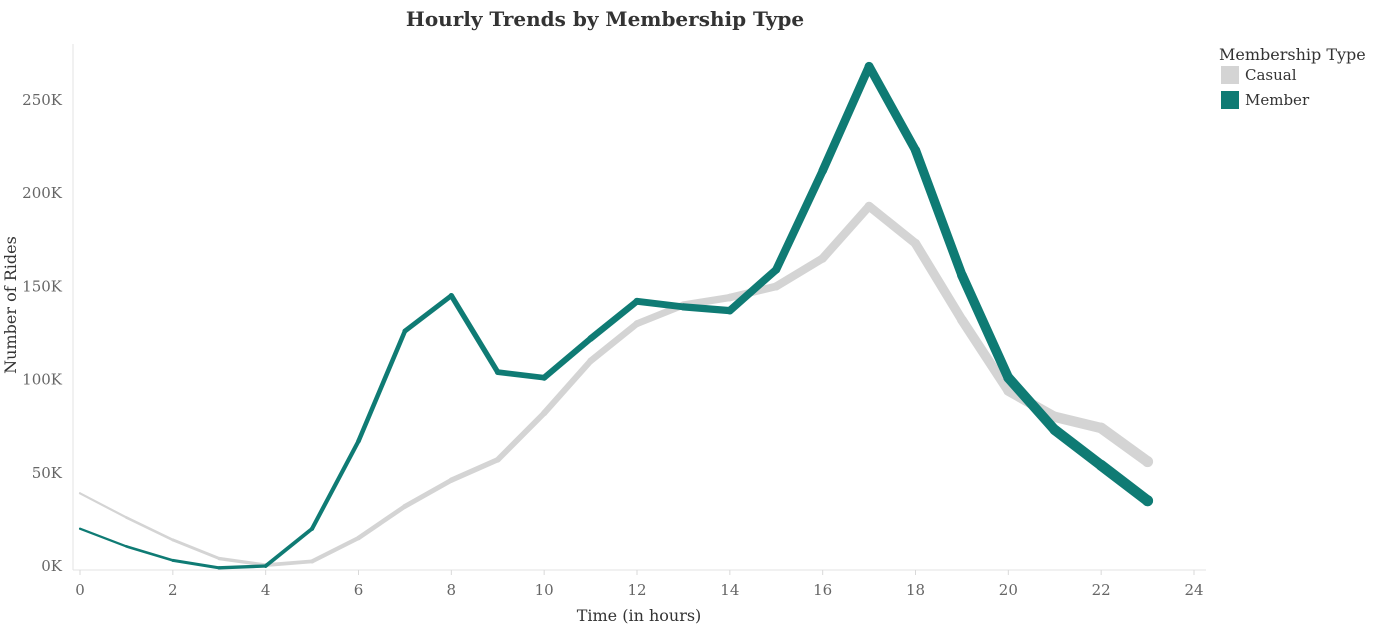 The image size is (1393, 638). I want to click on y-tick-label: 50K, so click(47, 473).